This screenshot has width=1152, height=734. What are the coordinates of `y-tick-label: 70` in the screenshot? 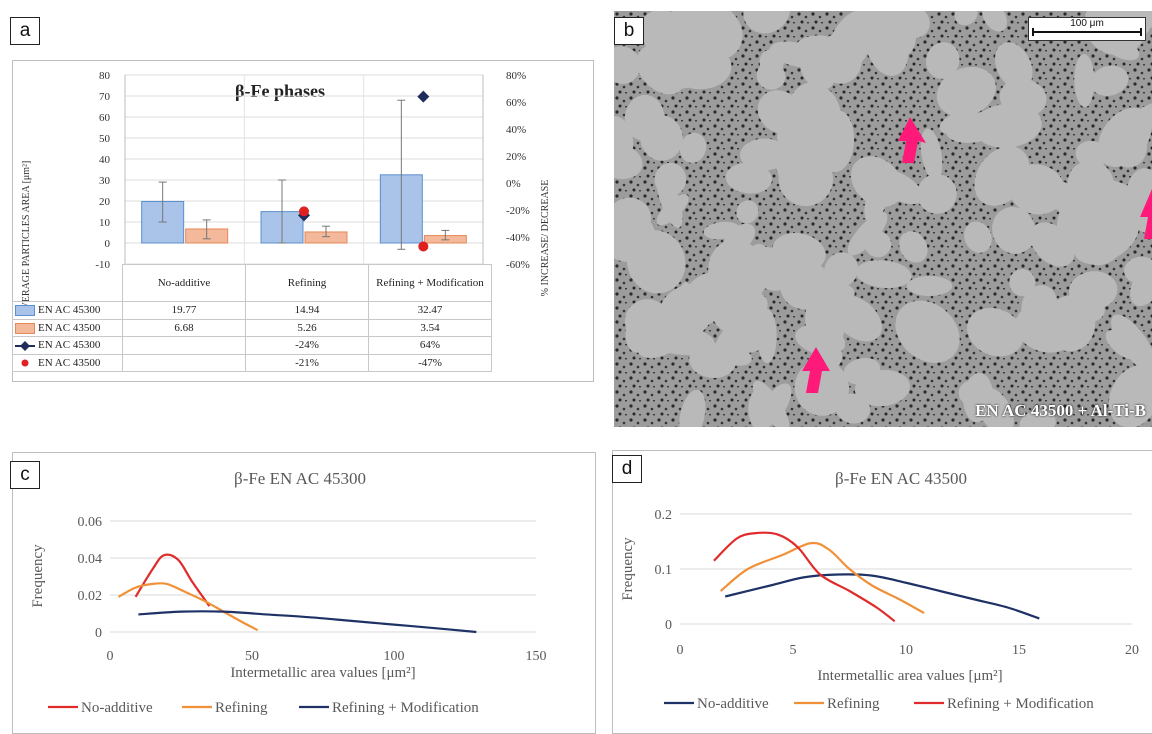 It's located at (105, 97).